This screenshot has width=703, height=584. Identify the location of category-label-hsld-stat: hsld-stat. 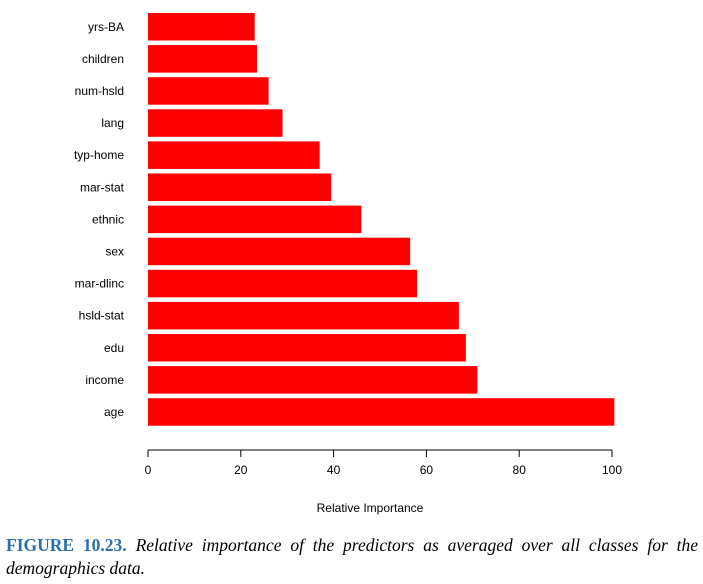
(102, 316).